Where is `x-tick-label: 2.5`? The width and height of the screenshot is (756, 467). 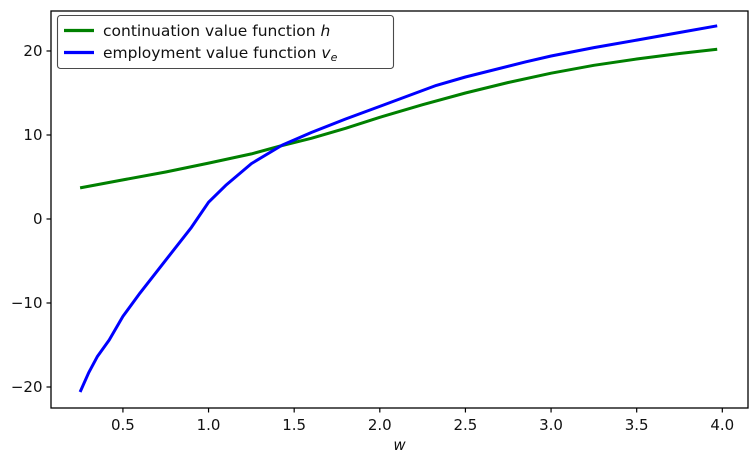
x-tick-label: 2.5 is located at coordinates (466, 425).